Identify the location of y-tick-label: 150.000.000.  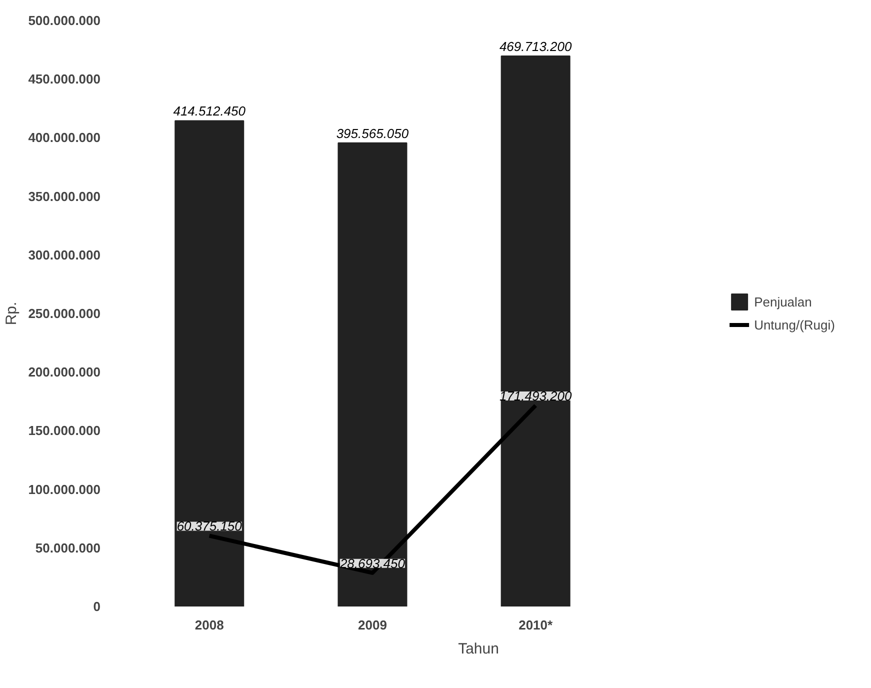
(64, 430).